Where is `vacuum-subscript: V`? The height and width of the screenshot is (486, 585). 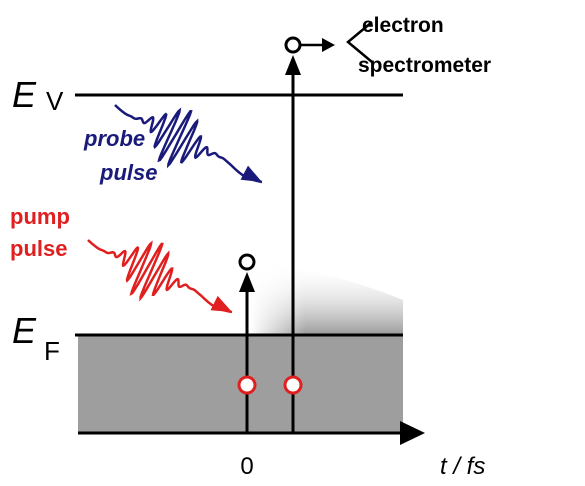 vacuum-subscript: V is located at coordinates (55, 101).